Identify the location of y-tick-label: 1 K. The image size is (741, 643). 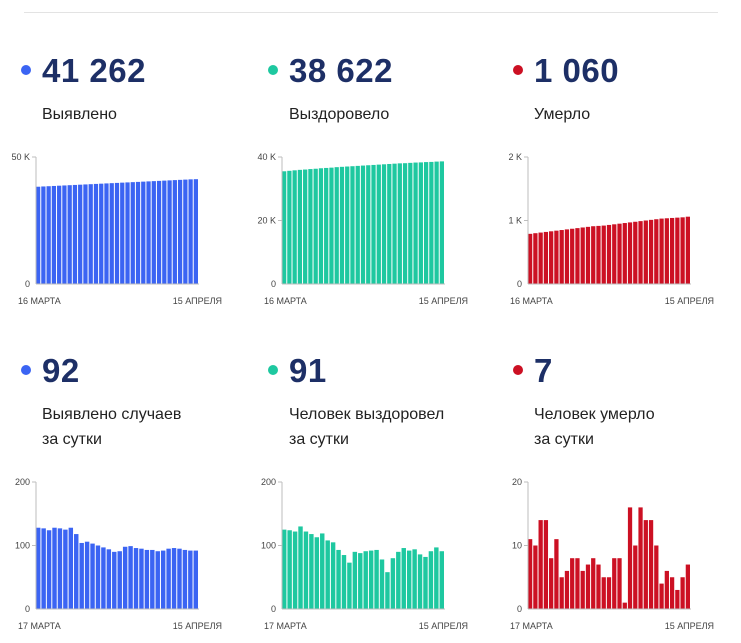
(515, 221).